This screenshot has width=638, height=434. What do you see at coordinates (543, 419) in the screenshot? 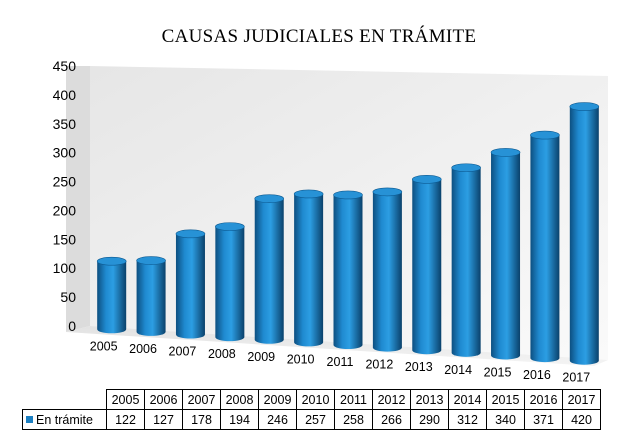
I see `table-value-cell: 371` at bounding box center [543, 419].